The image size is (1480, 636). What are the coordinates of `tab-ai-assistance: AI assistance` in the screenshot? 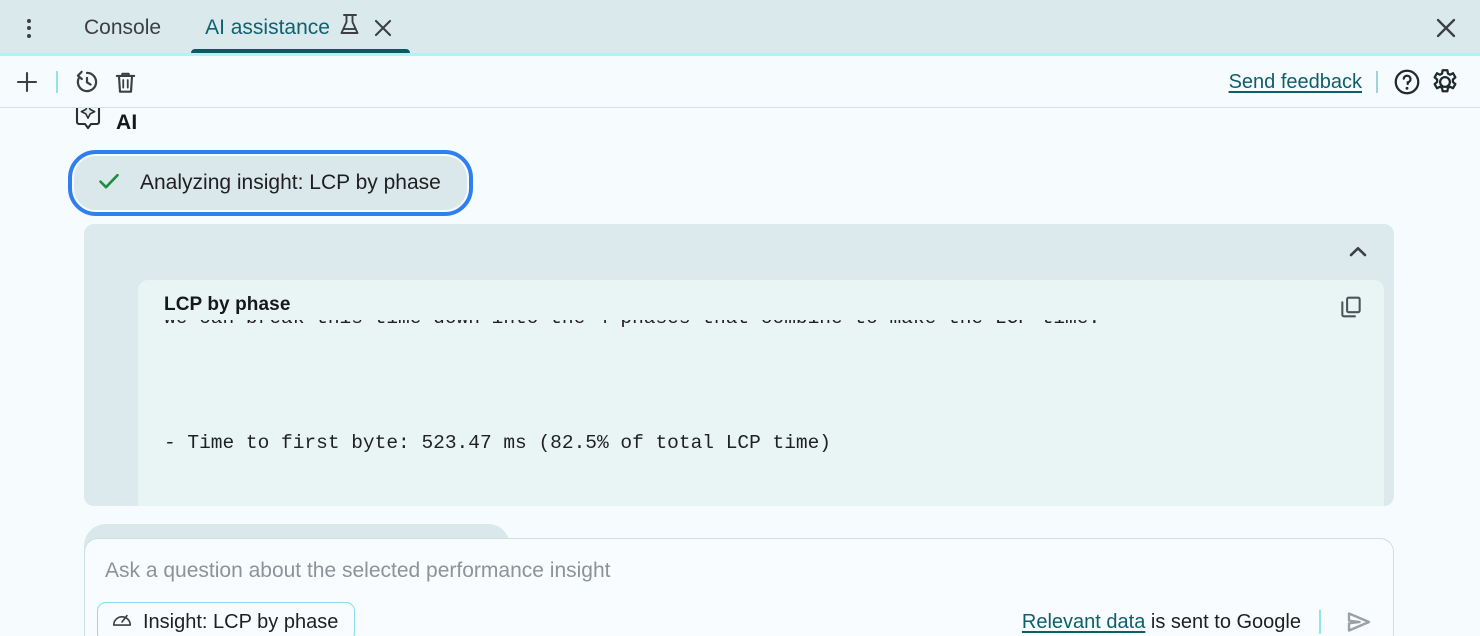 It's located at (300, 28).